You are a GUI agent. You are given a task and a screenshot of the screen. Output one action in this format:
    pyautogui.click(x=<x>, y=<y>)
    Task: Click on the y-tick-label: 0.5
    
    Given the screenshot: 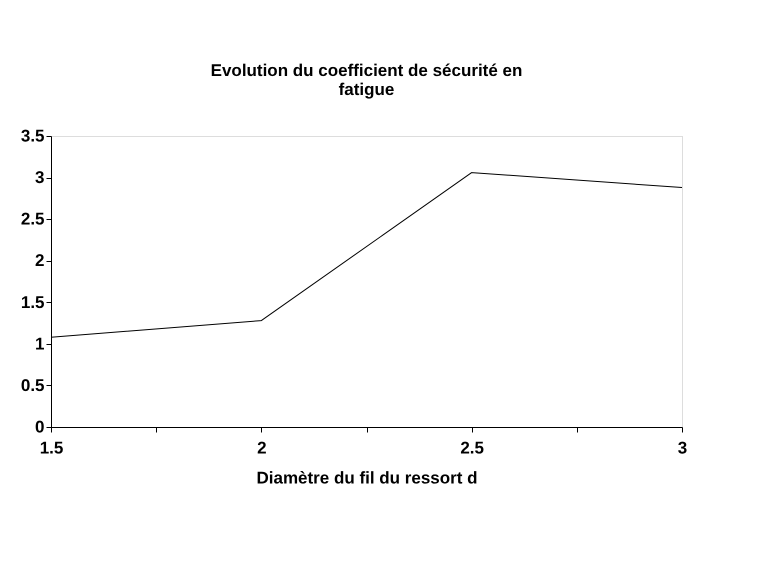 What is the action you would take?
    pyautogui.click(x=32, y=385)
    